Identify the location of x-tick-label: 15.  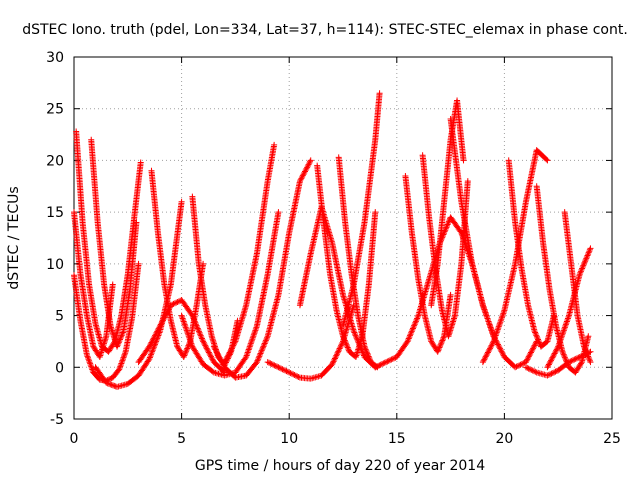
(397, 439).